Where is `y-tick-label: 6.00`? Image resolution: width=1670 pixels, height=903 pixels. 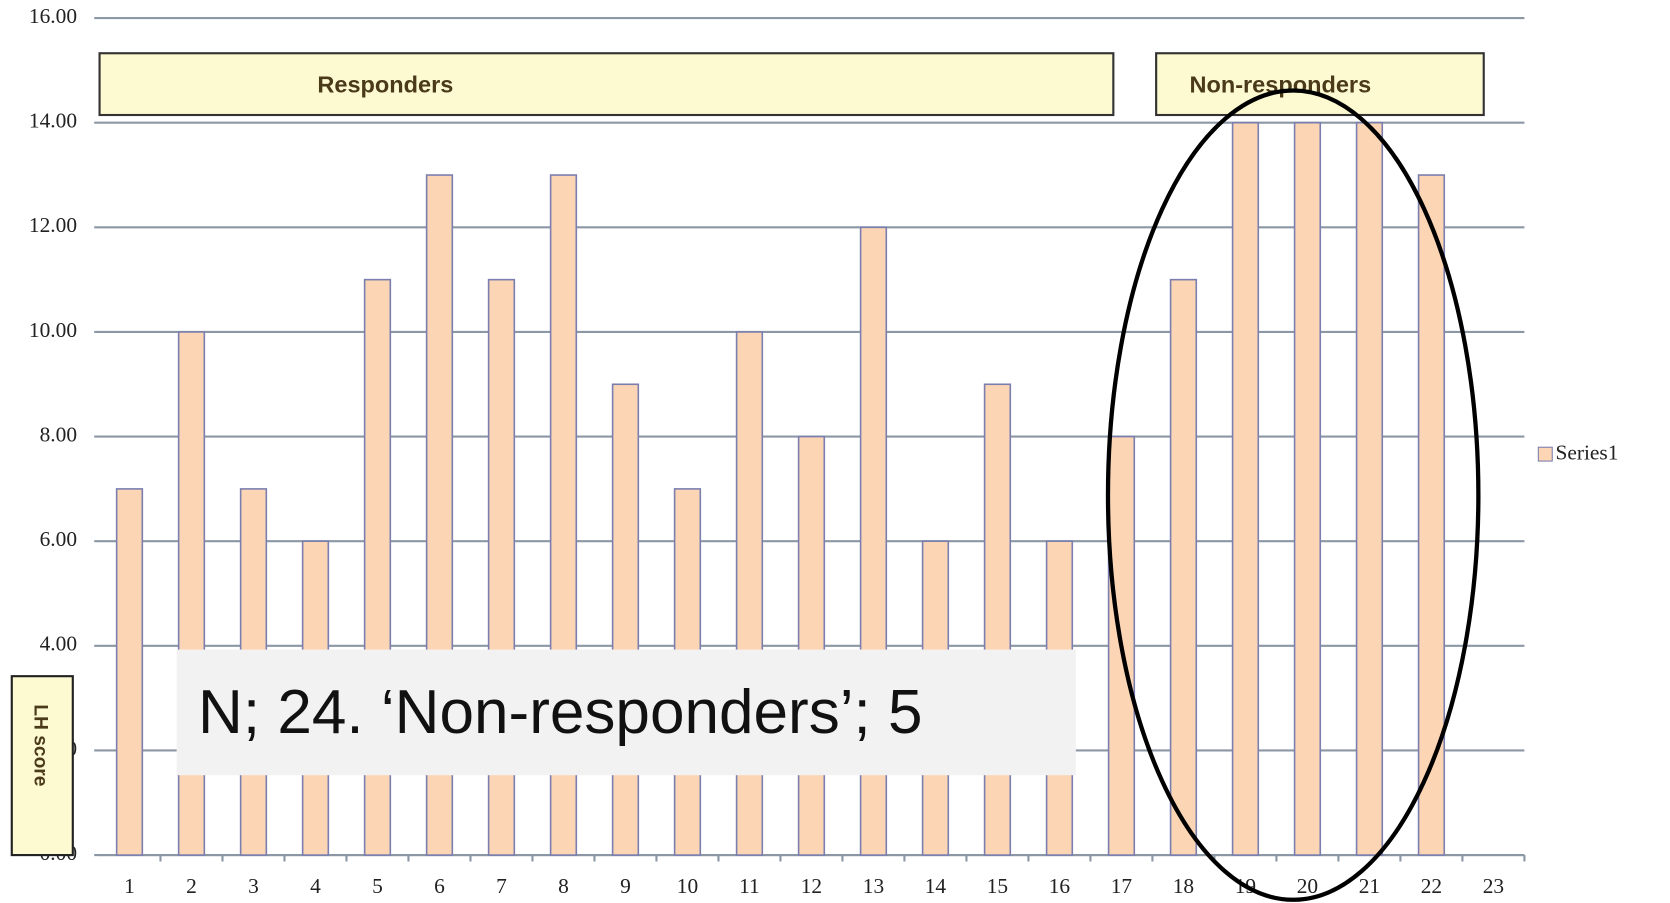
y-tick-label: 6.00 is located at coordinates (58, 539).